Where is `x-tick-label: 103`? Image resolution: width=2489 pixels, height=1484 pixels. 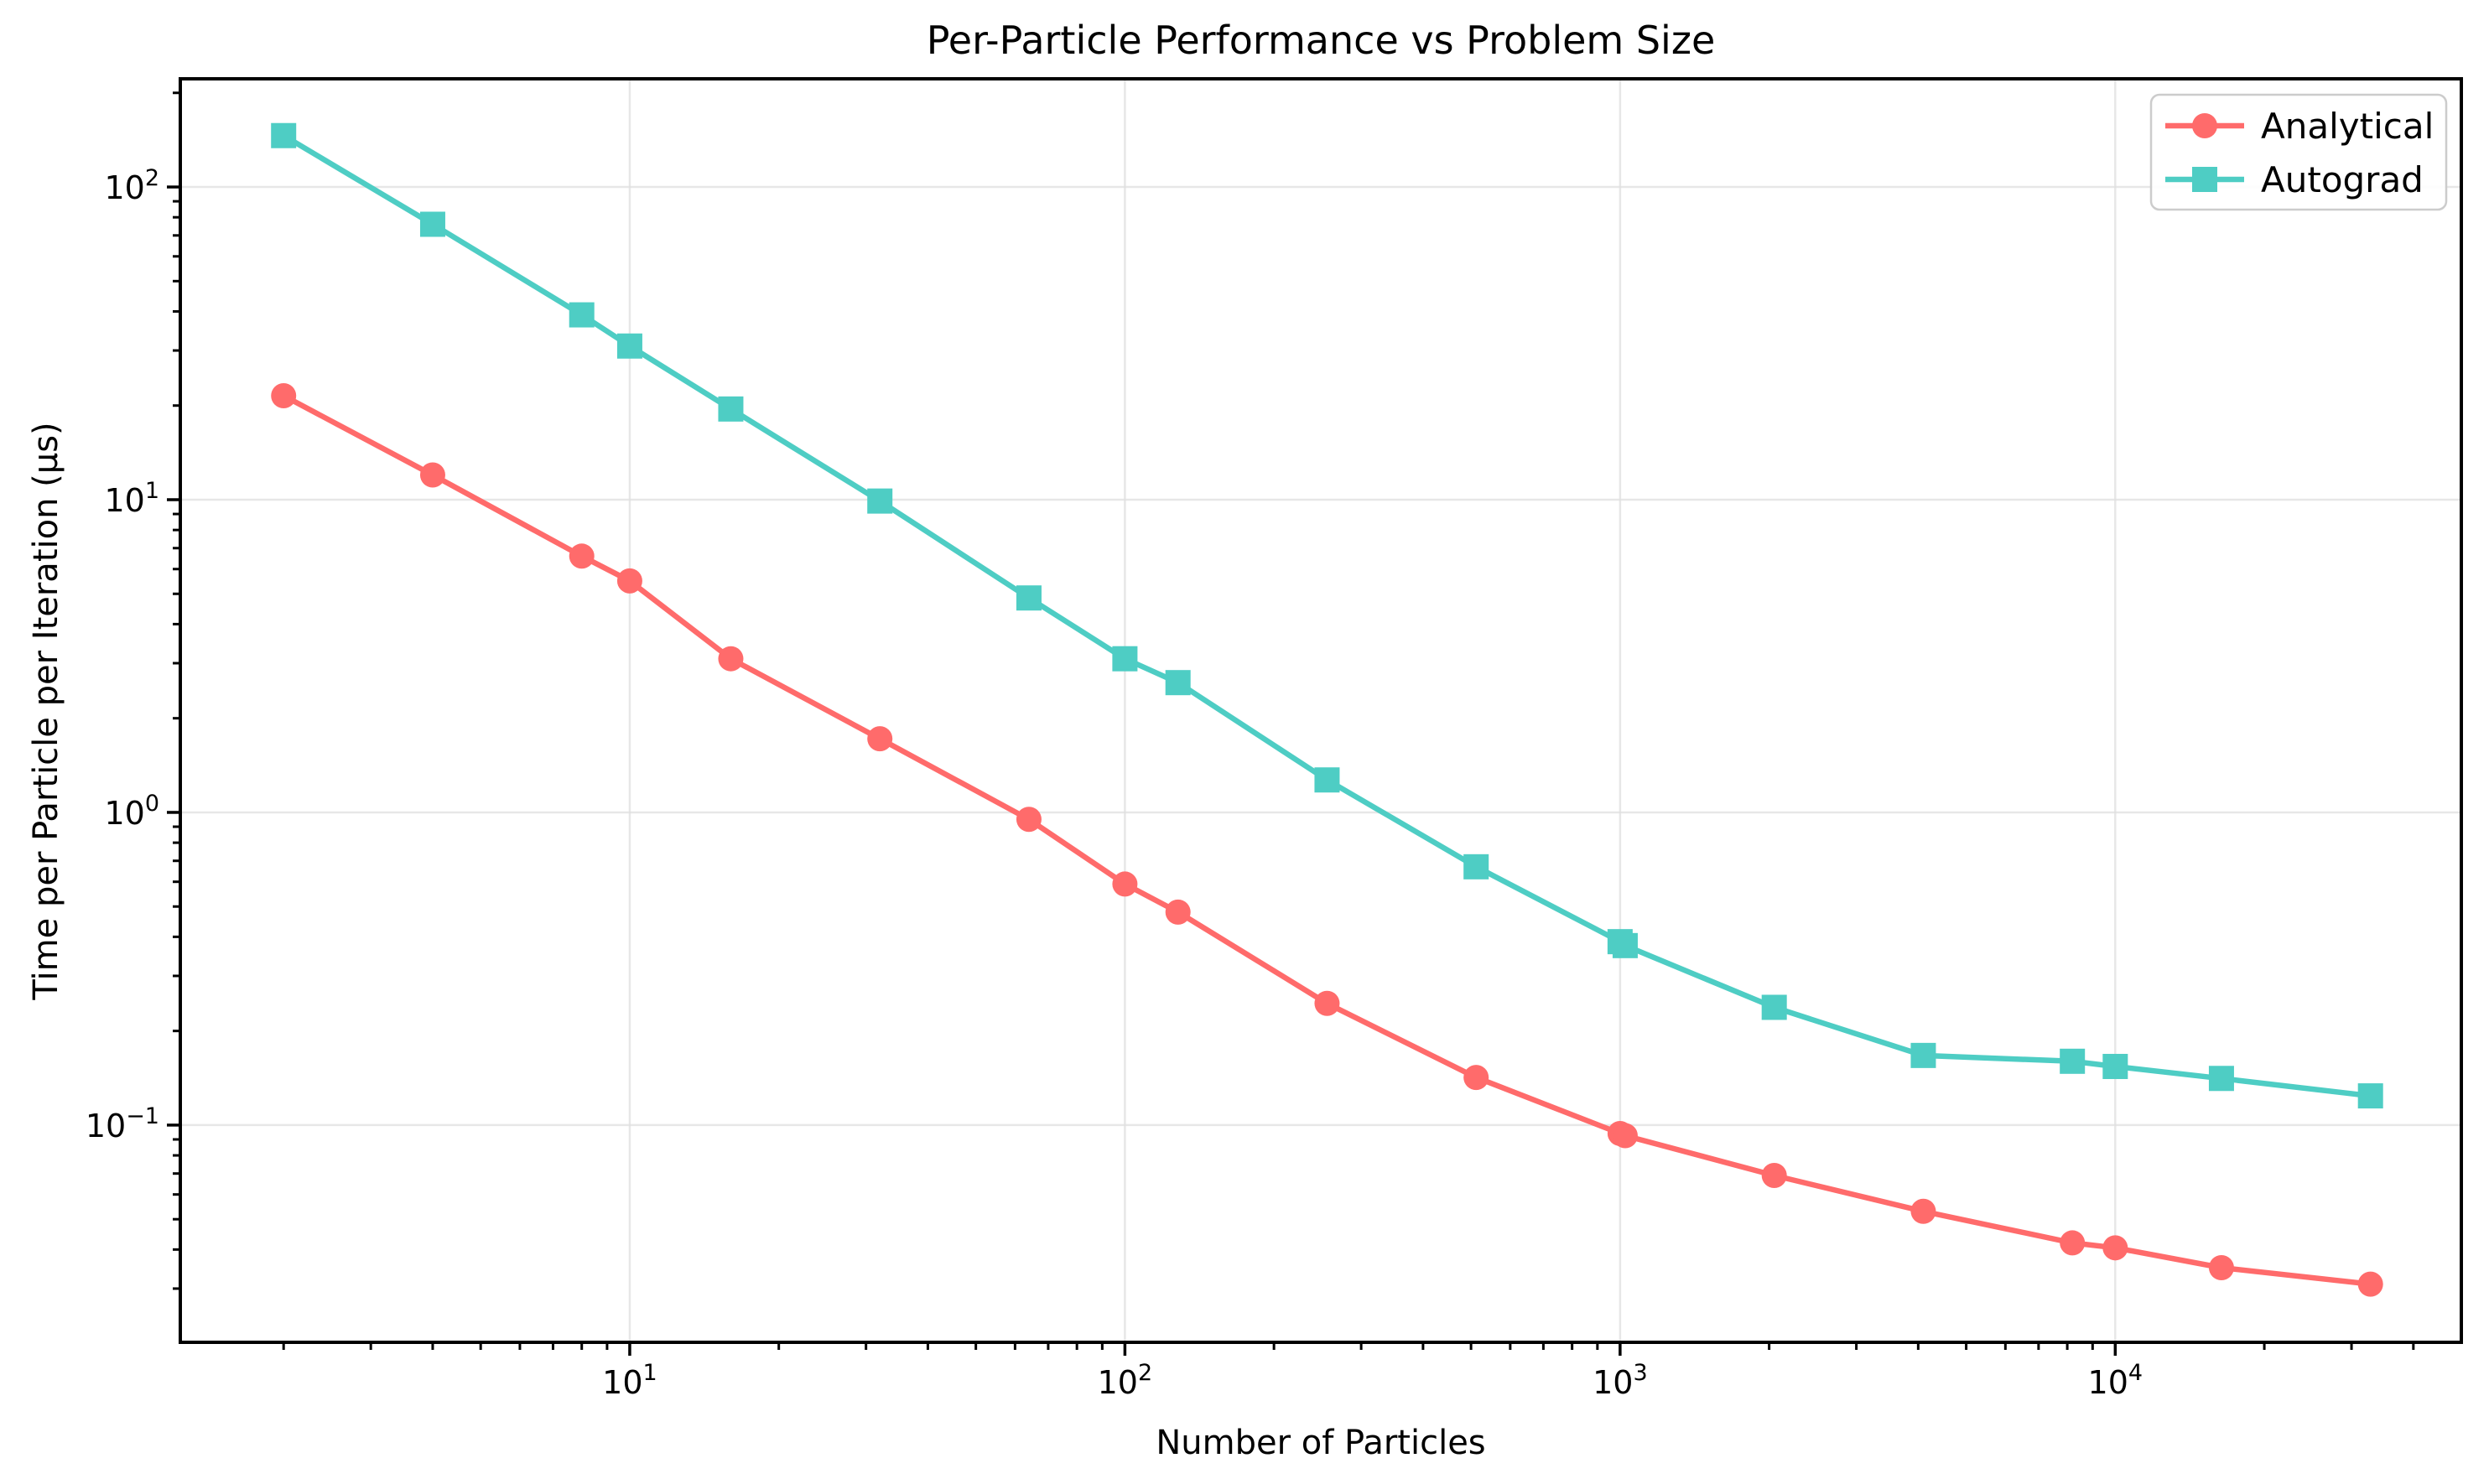 x-tick-label: 103 is located at coordinates (1620, 1380).